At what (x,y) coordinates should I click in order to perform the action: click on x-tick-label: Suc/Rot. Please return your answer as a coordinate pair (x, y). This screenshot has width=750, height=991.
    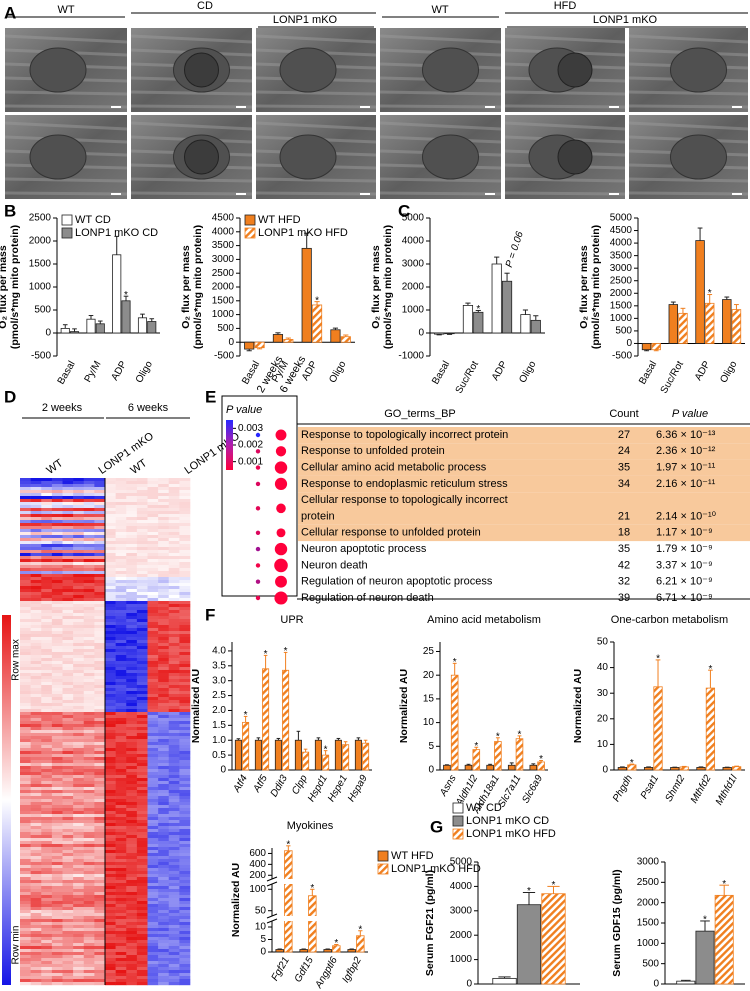
    Looking at the image, I should click on (672, 377).